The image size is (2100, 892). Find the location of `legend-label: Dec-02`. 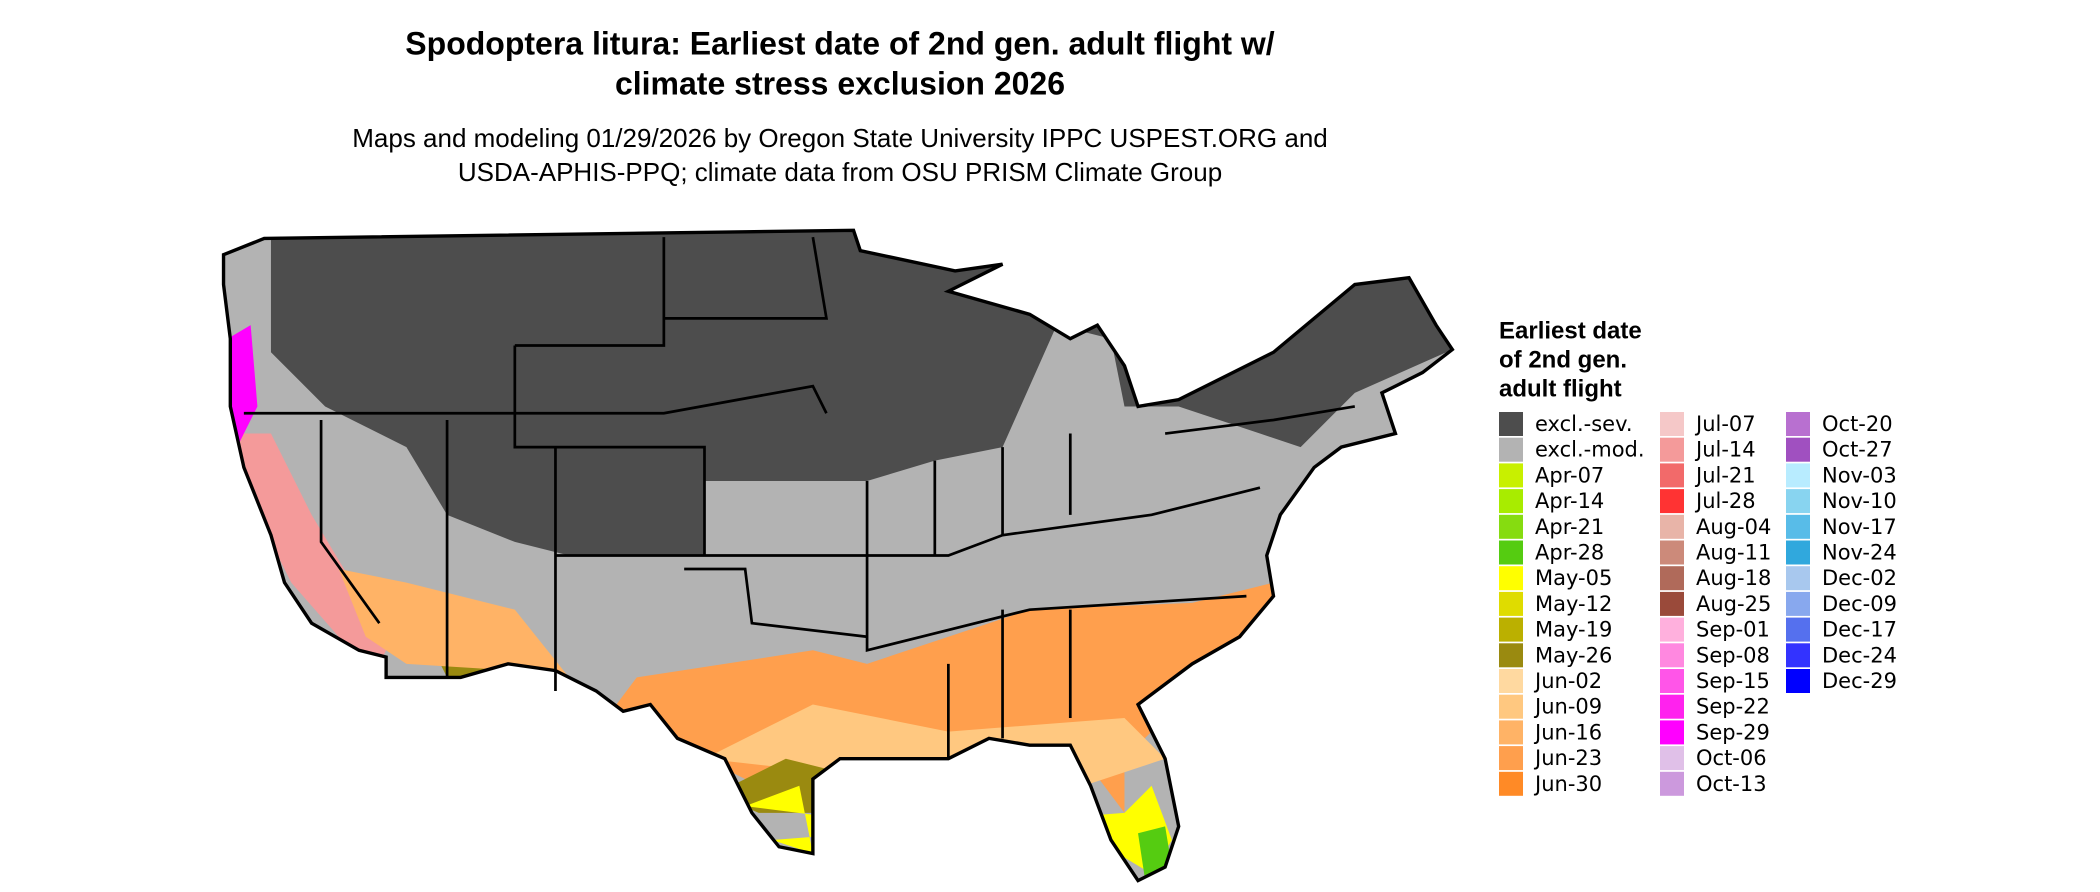

legend-label: Dec-02 is located at coordinates (1859, 578).